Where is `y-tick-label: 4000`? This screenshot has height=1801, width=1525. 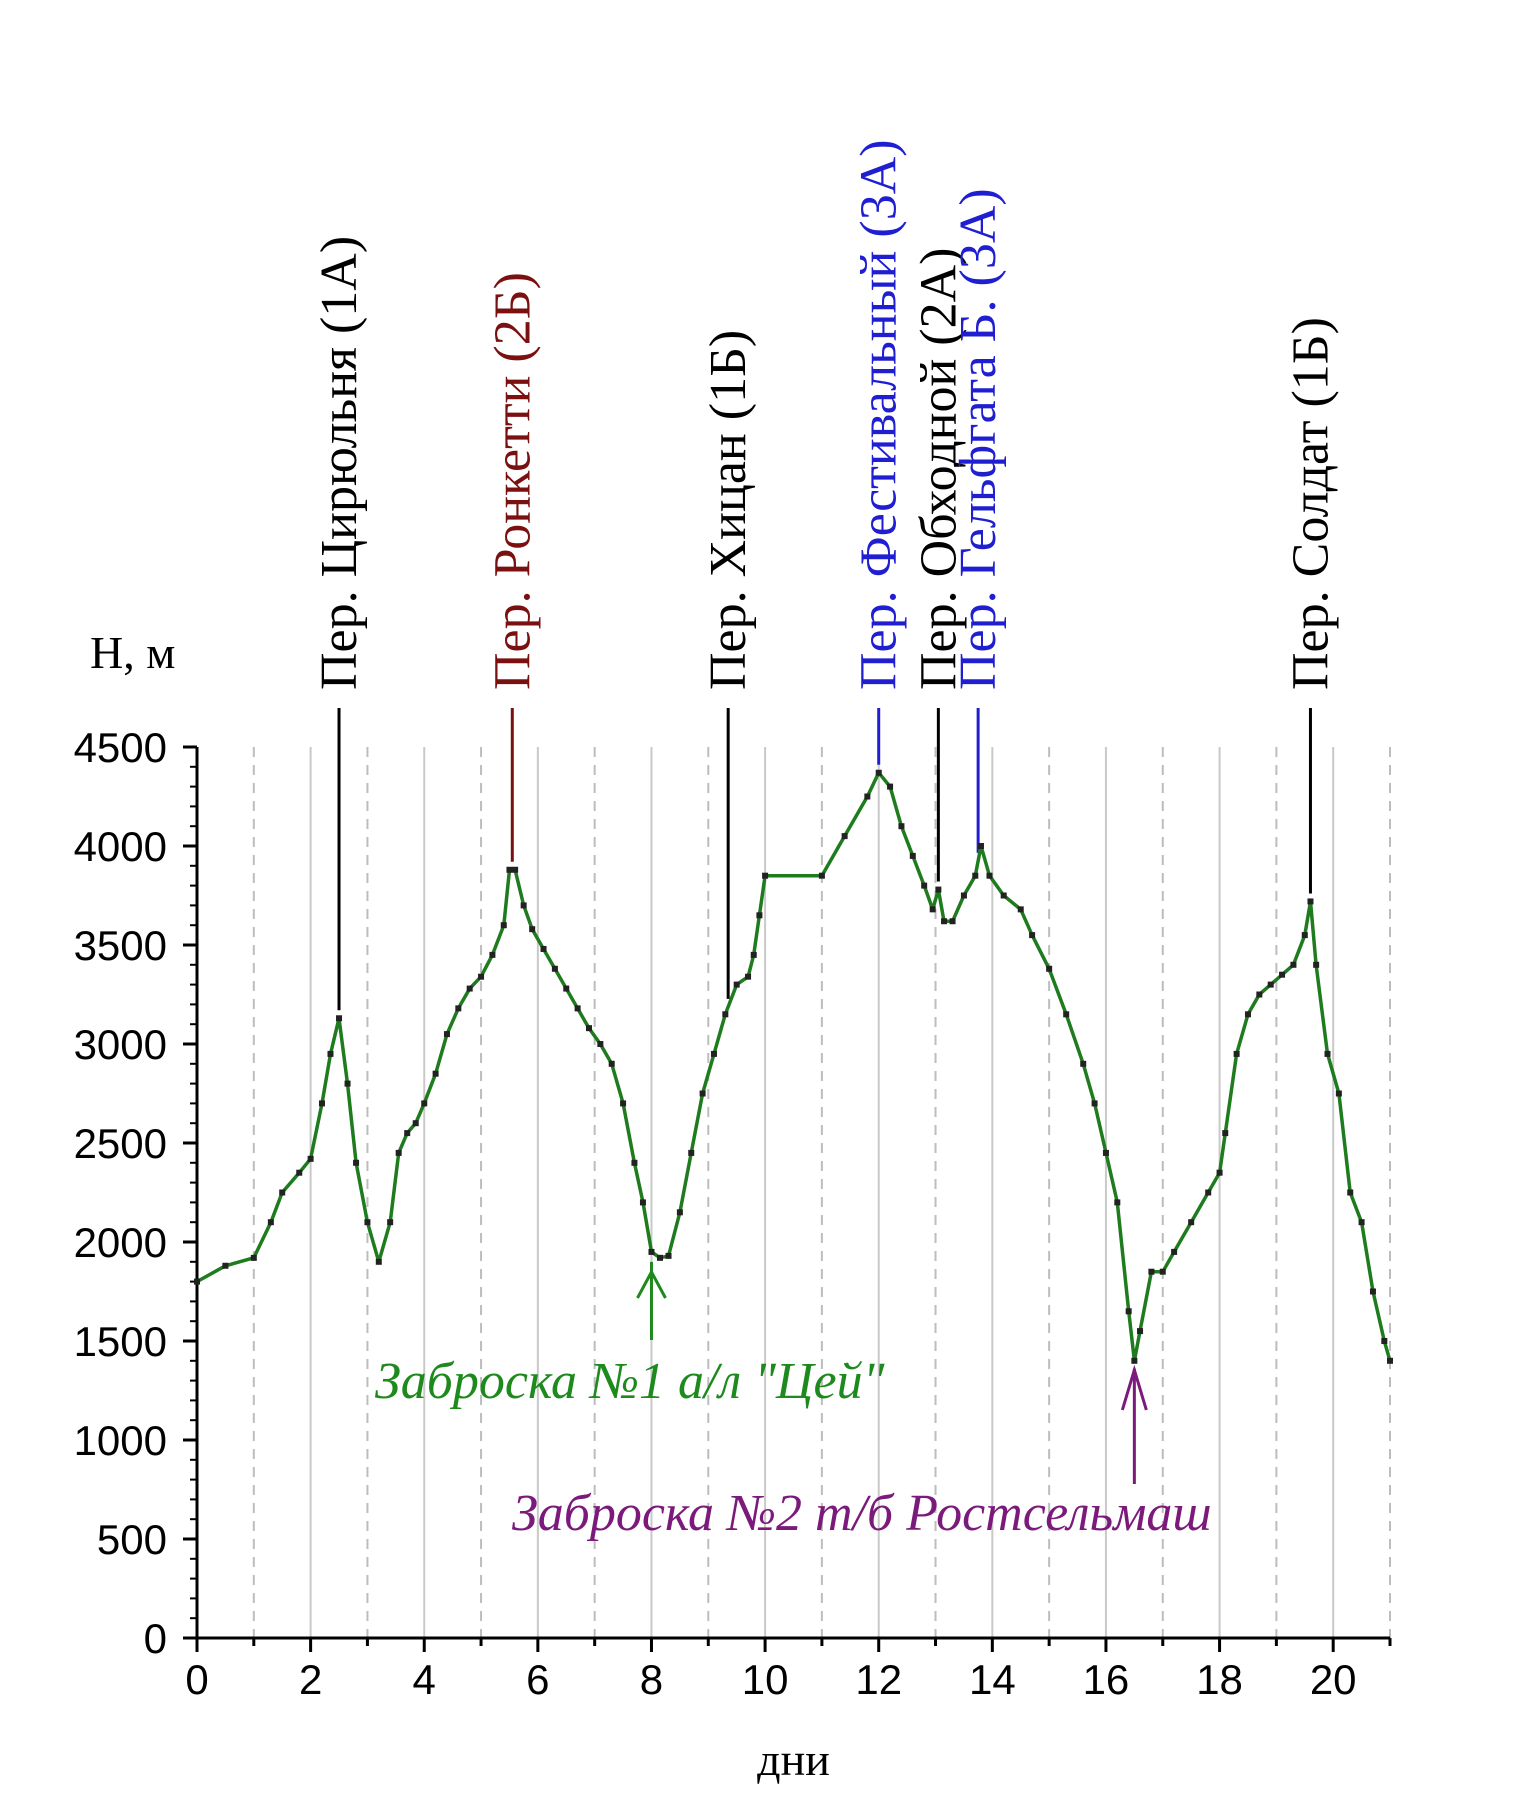 y-tick-label: 4000 is located at coordinates (120, 846).